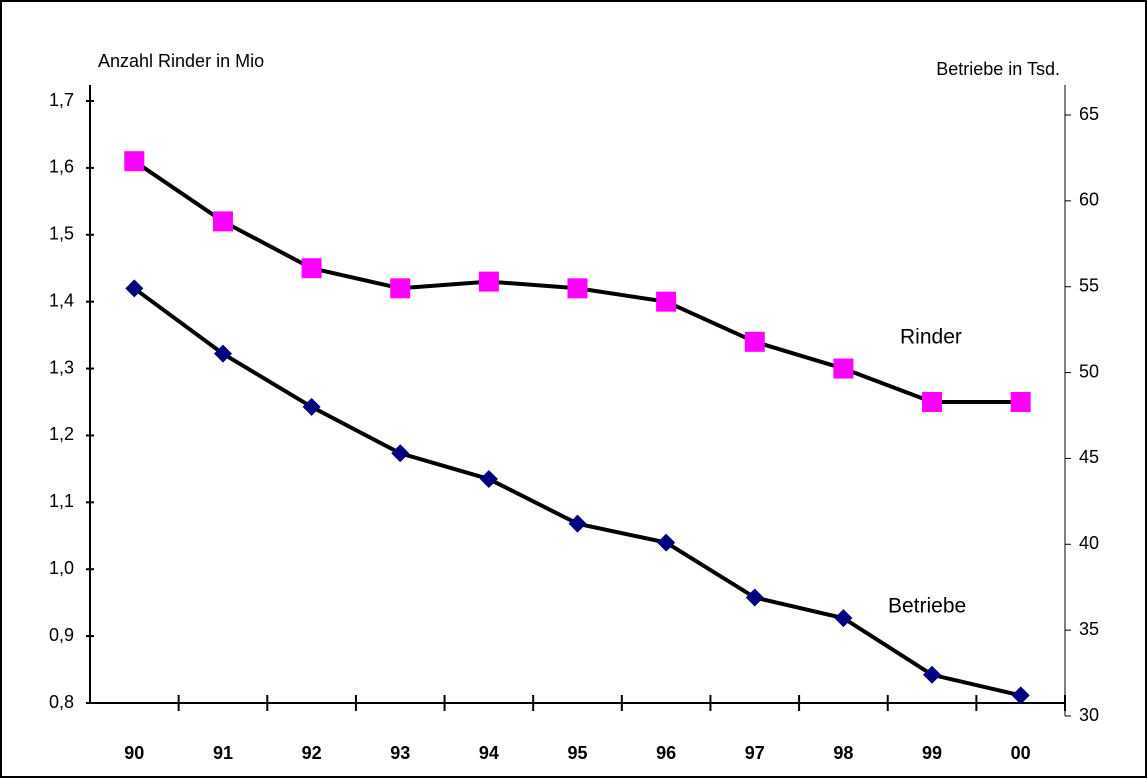 This screenshot has width=1147, height=778. Describe the element at coordinates (1089, 371) in the screenshot. I see `y2-tick-label: 50` at that location.